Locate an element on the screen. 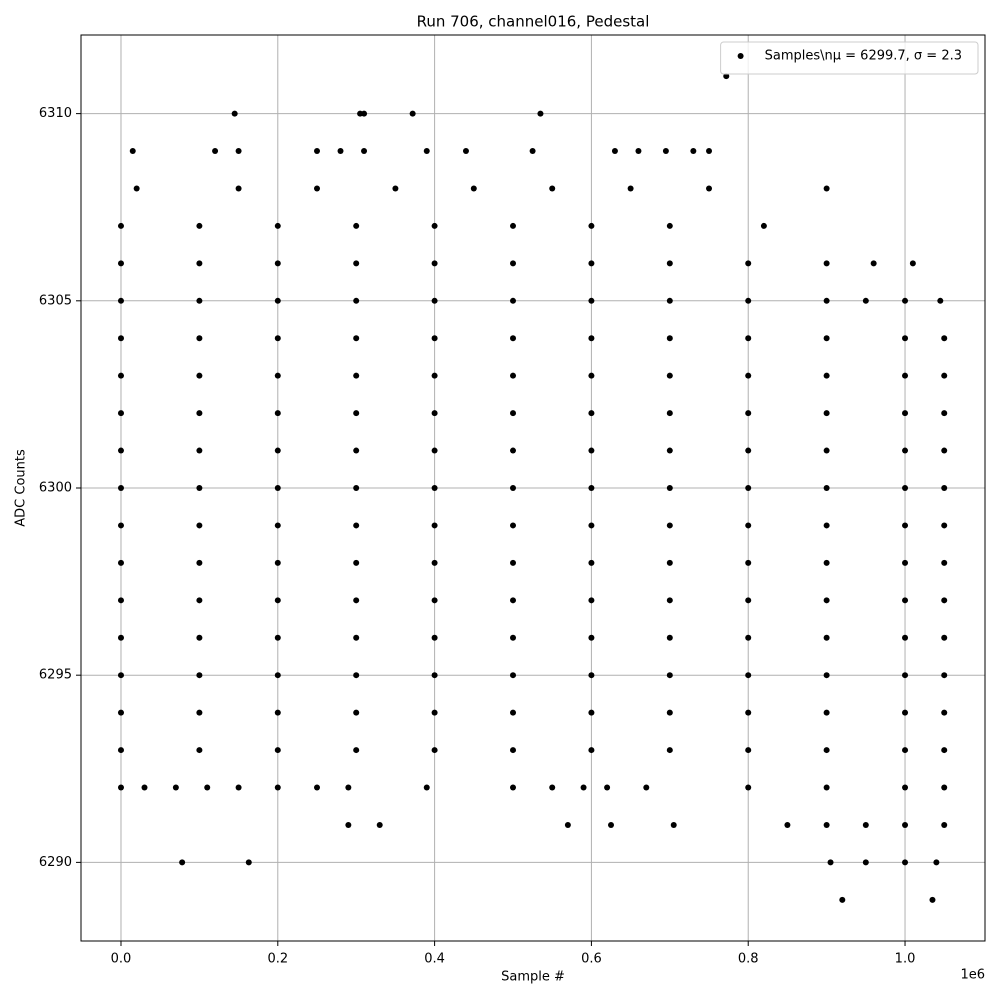 The height and width of the screenshot is (1000, 1000). y-tick-label: 6305 is located at coordinates (55, 300).